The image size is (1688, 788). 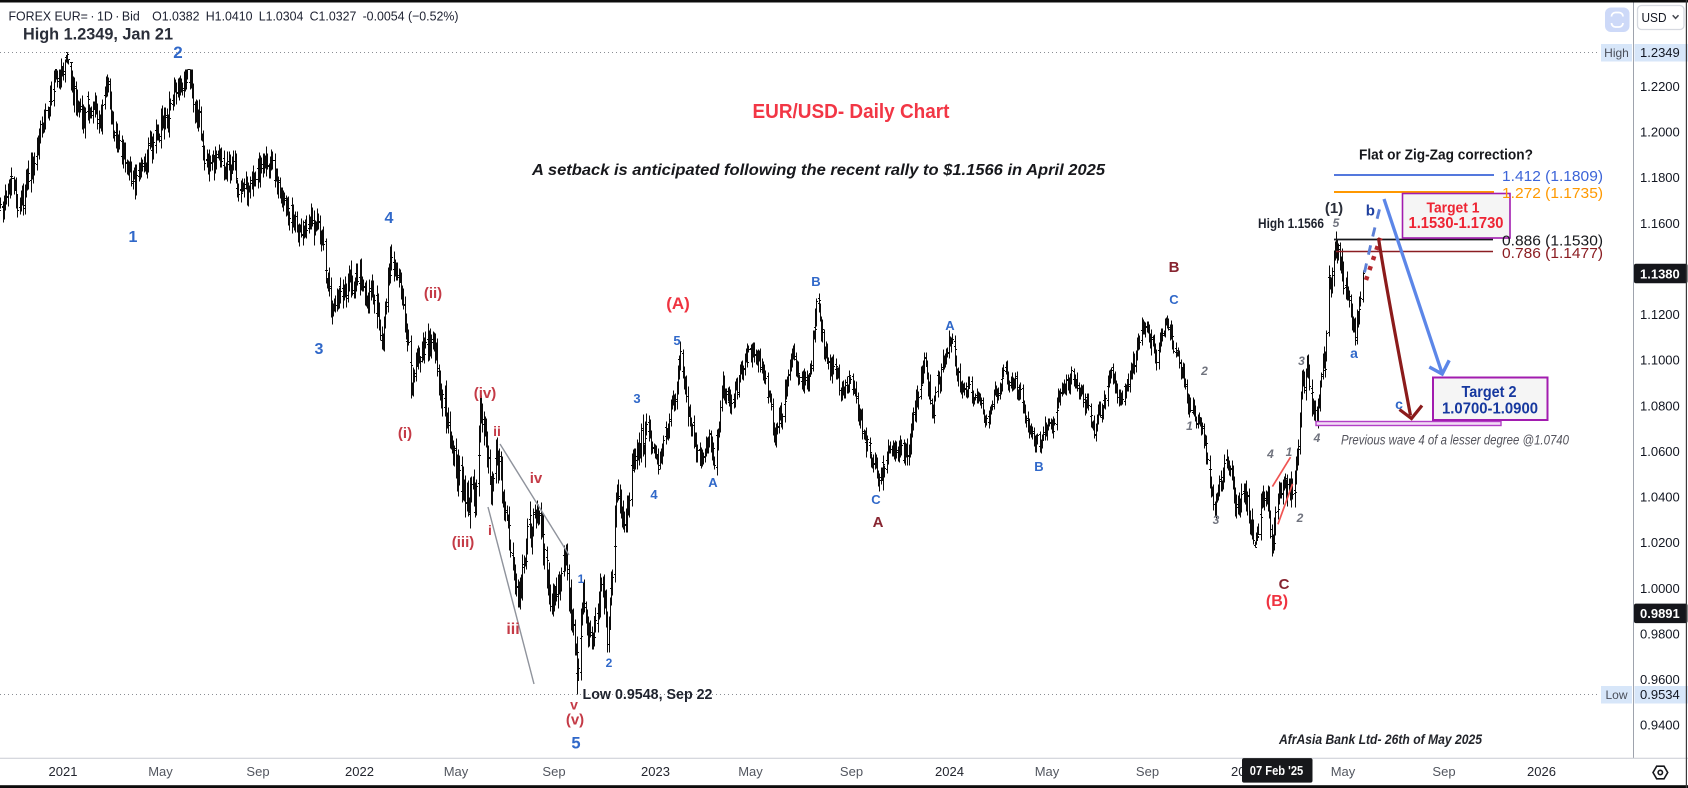 What do you see at coordinates (575, 720) in the screenshot?
I see `svg-text: (v)` at bounding box center [575, 720].